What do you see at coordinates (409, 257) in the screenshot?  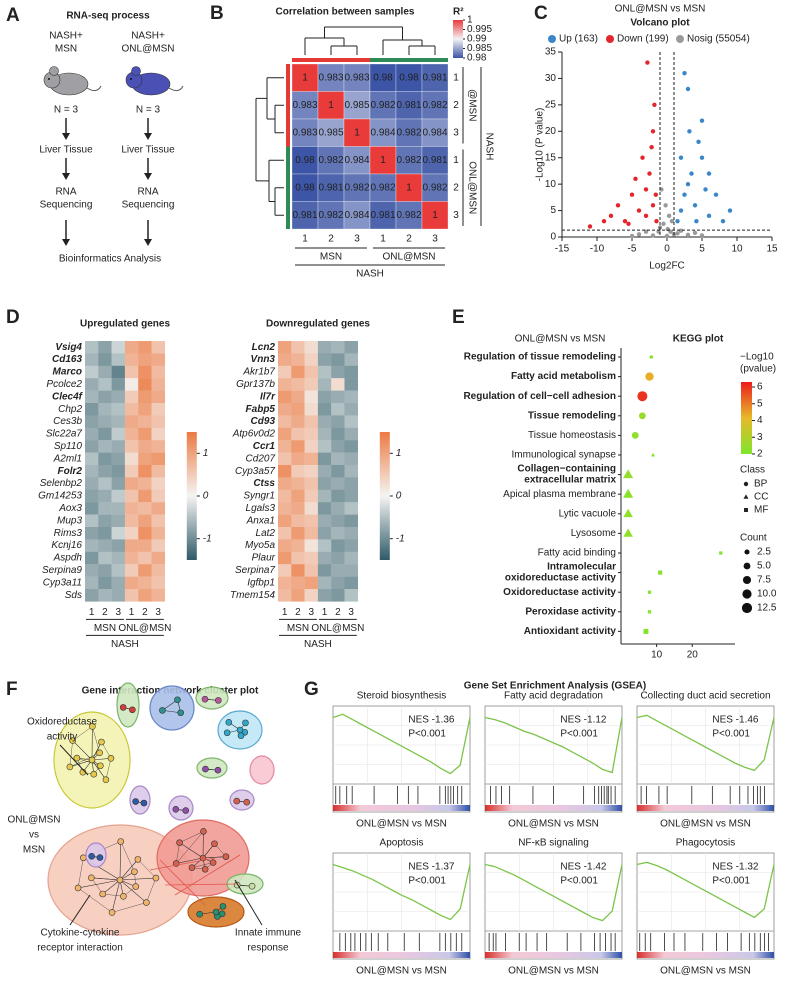 I see `group-label: ONL@MSN` at bounding box center [409, 257].